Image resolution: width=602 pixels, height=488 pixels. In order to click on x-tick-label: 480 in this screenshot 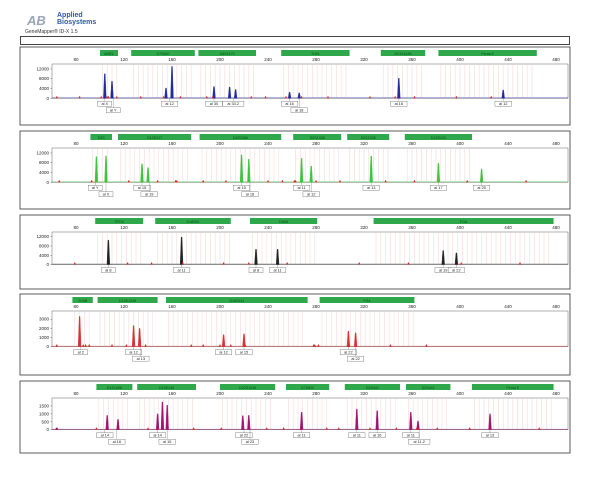, I will do `click(556, 59)`.